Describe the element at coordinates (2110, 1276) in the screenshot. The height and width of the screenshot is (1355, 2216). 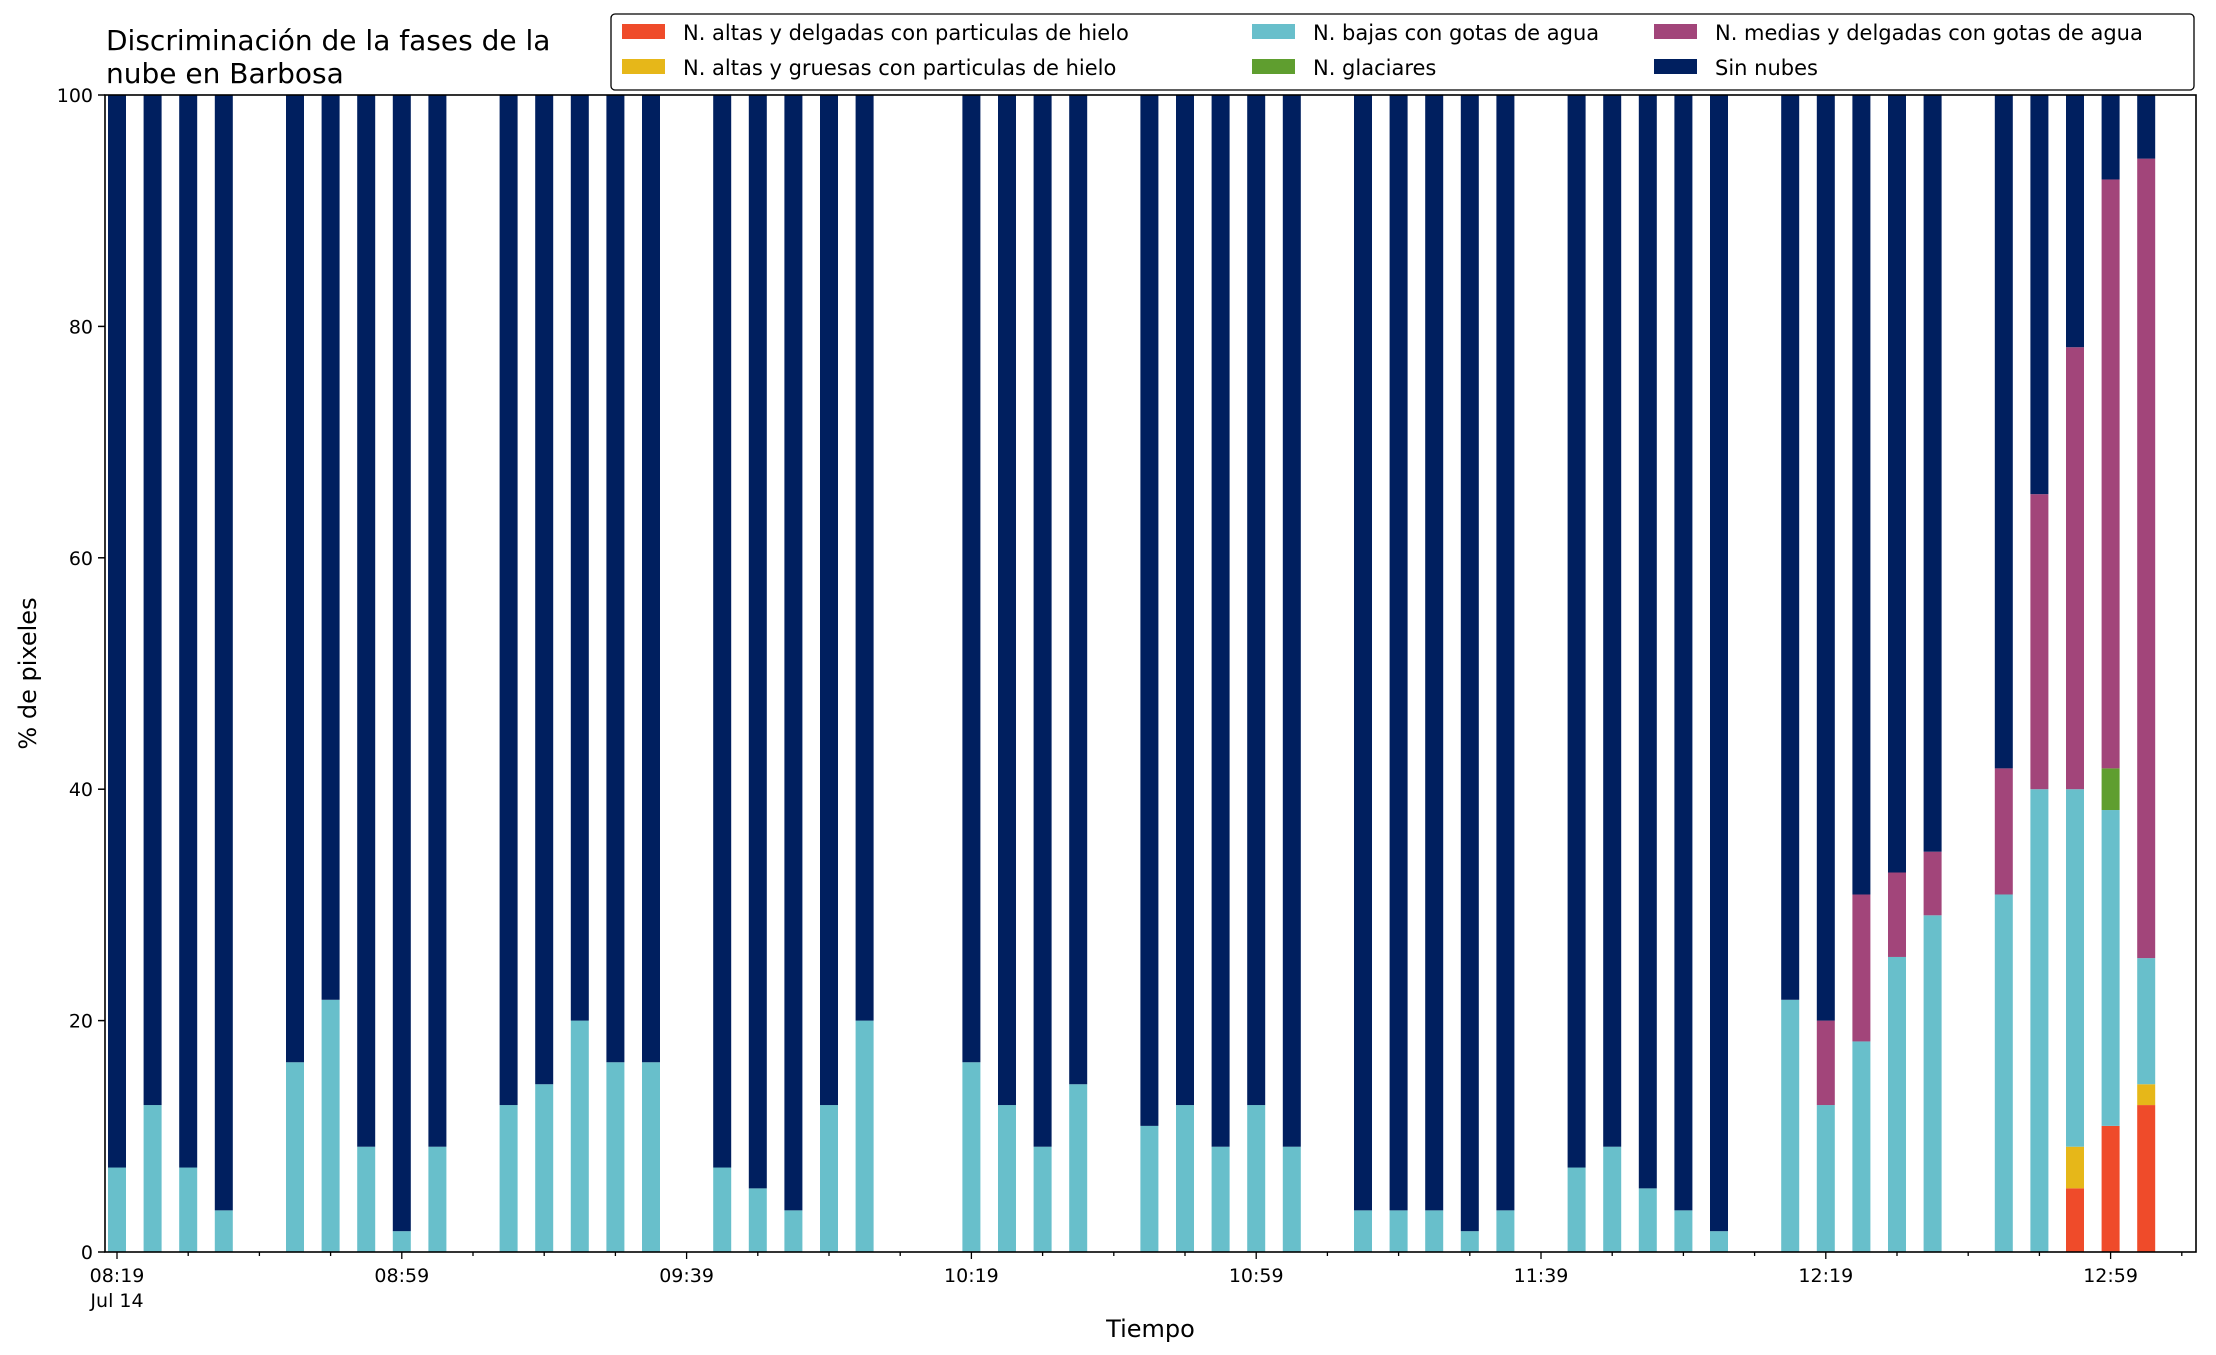
I see `x-tick-label: 12:59` at that location.